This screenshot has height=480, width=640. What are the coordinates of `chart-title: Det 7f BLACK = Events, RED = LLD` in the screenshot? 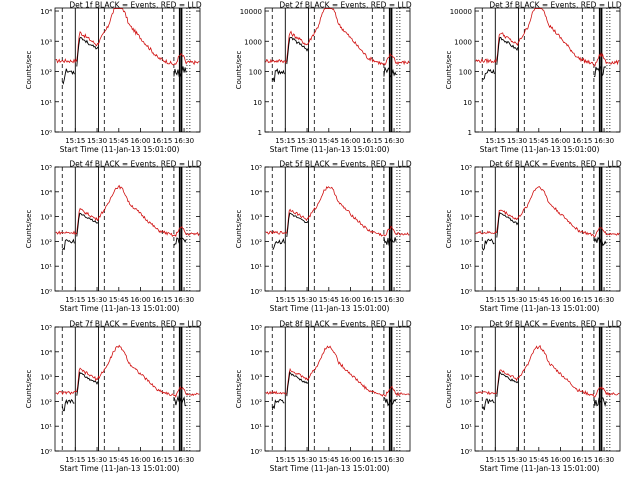 It's located at (135, 324).